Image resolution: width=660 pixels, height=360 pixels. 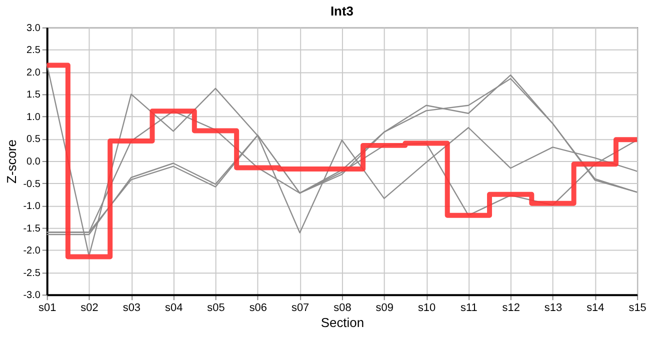 I want to click on x-tick-label: s07, so click(x=300, y=308).